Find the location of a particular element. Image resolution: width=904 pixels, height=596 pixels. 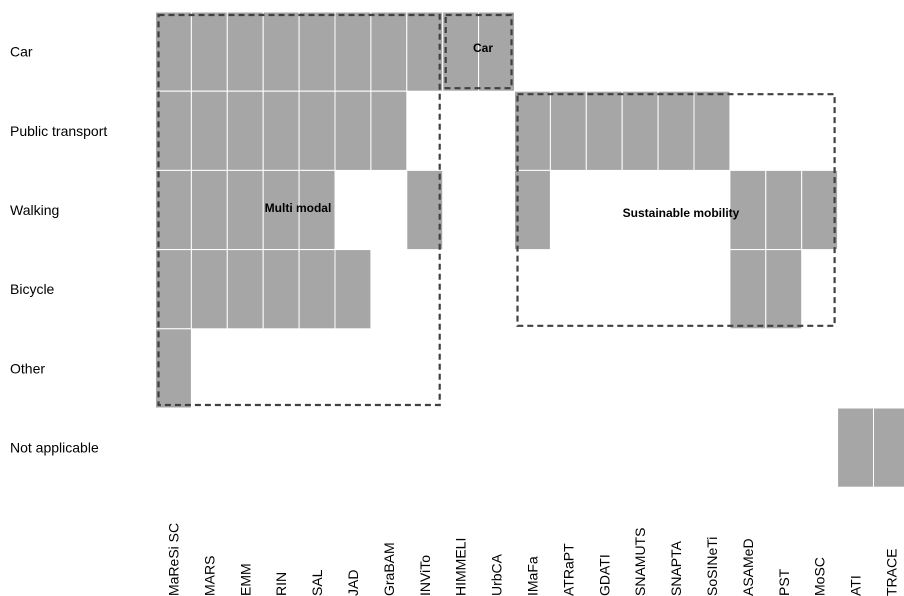

cell-car-sal is located at coordinates (317, 51).